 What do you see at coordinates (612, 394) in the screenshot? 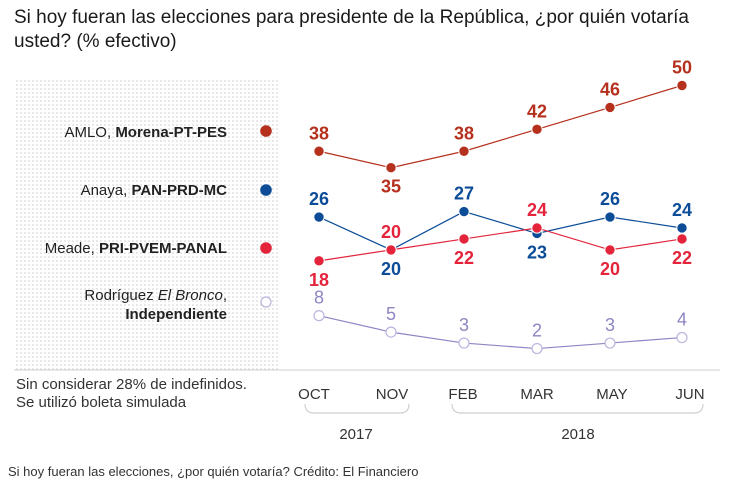
I see `x-tick-label: MAY` at bounding box center [612, 394].